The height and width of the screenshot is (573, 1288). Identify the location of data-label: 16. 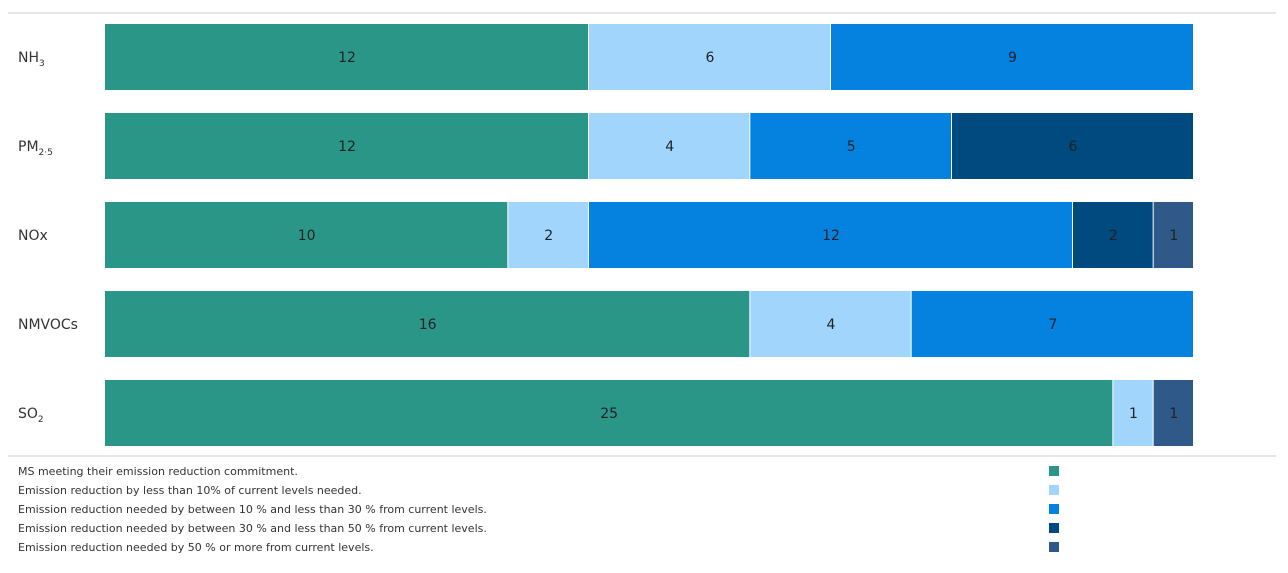
(428, 325).